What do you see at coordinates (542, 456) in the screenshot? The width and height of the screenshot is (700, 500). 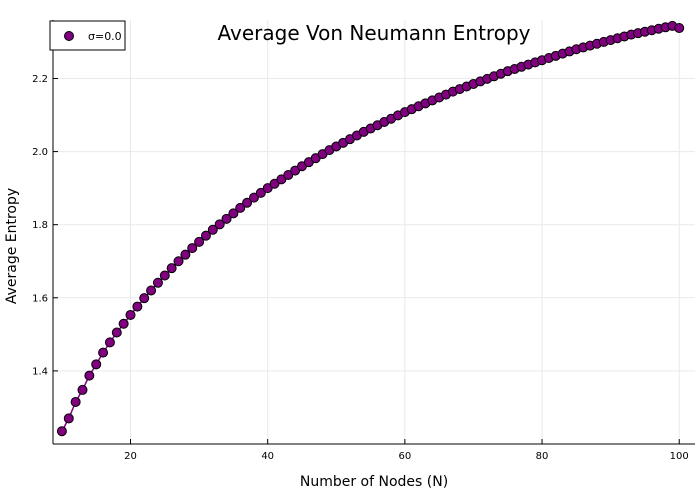 I see `x-tick-label: 80` at bounding box center [542, 456].